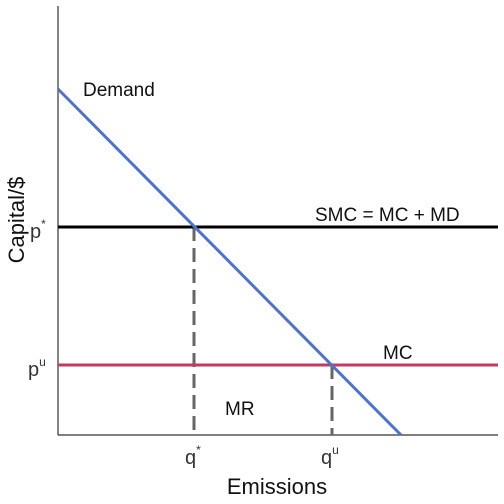 This screenshot has height=504, width=504. I want to click on mc-label: MC, so click(398, 353).